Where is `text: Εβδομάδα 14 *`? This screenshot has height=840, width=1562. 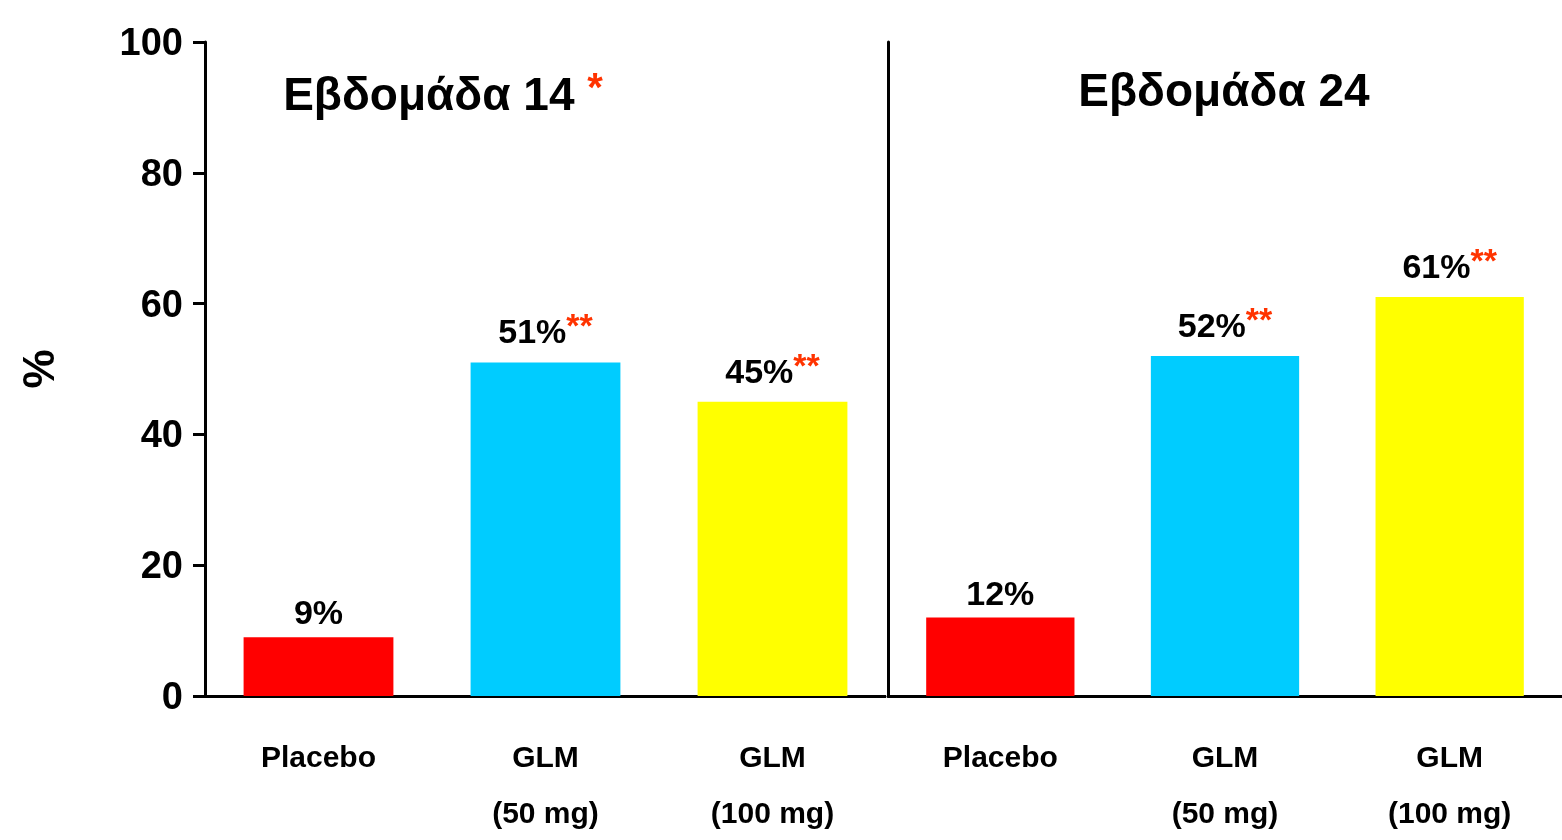 text: Εβδομάδα 14 * is located at coordinates (443, 92).